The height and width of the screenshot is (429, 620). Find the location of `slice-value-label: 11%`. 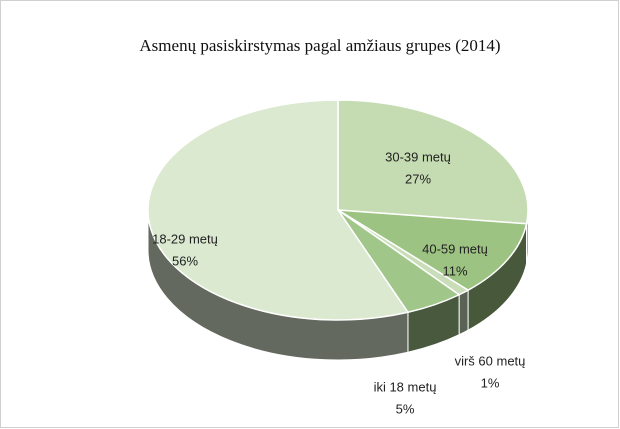

slice-value-label: 11% is located at coordinates (454, 270).